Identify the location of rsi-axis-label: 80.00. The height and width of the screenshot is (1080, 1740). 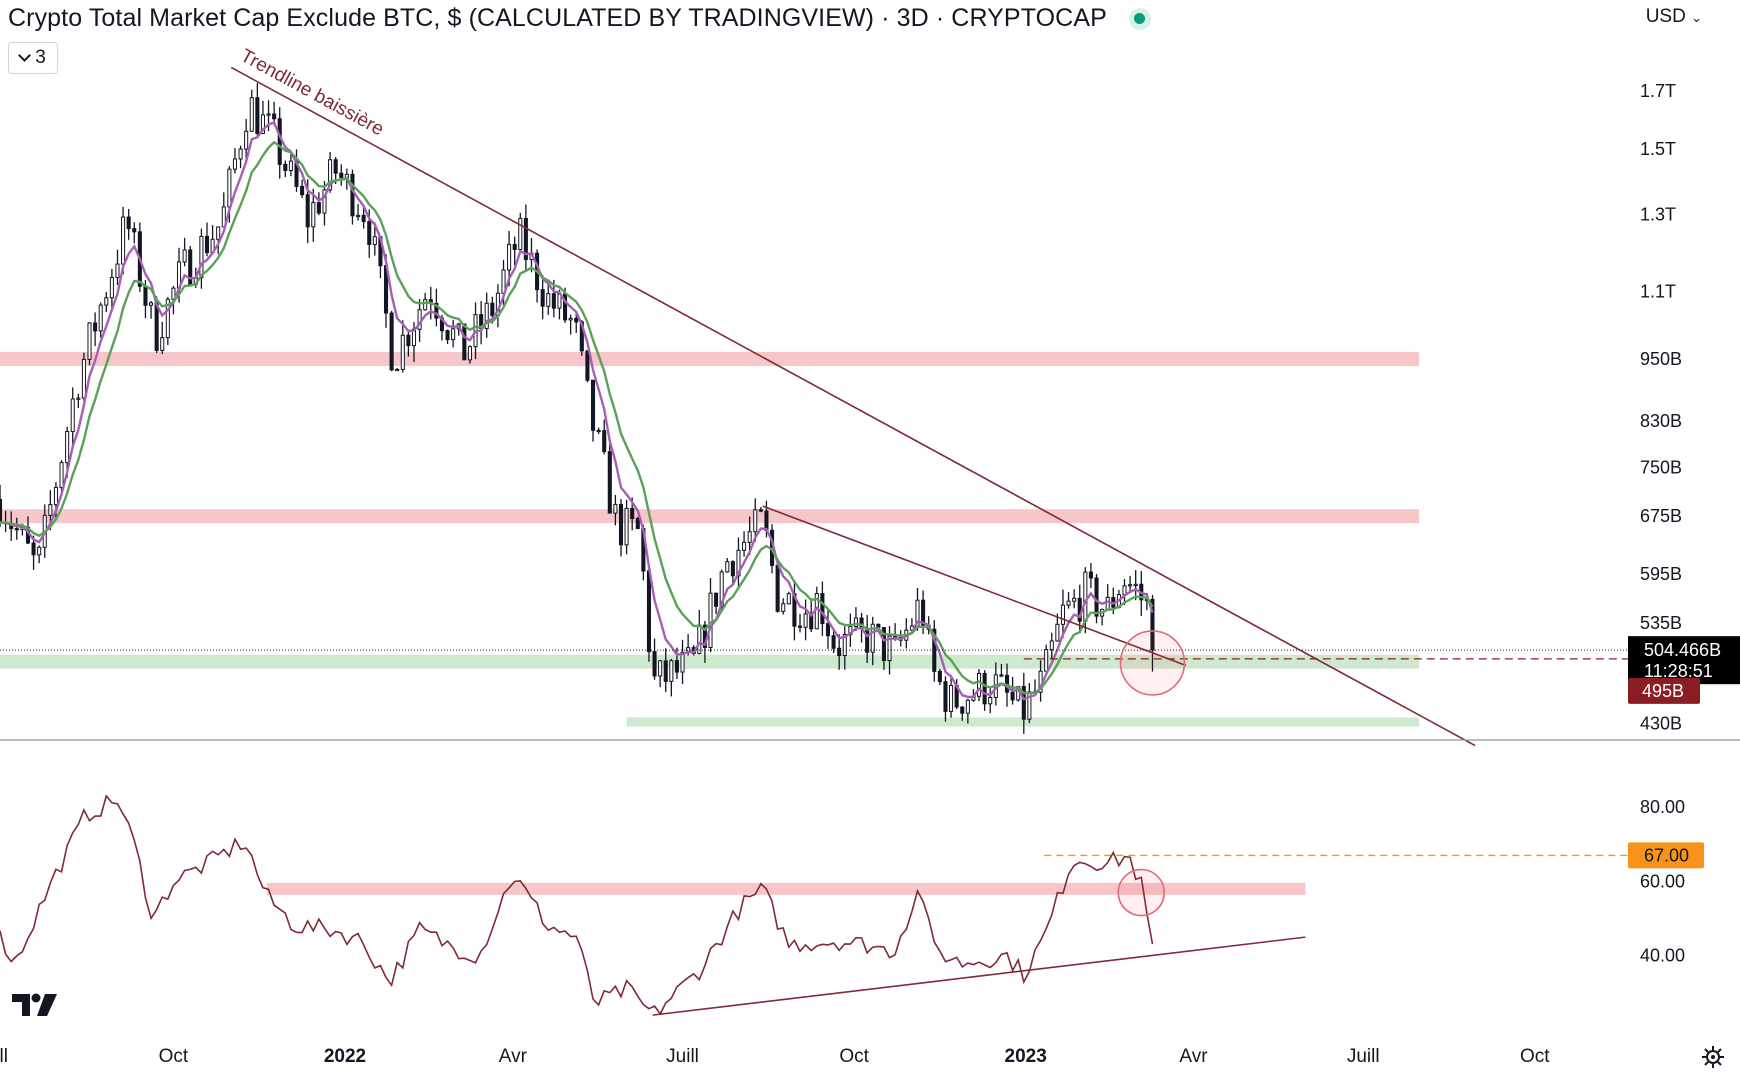
(1662, 807).